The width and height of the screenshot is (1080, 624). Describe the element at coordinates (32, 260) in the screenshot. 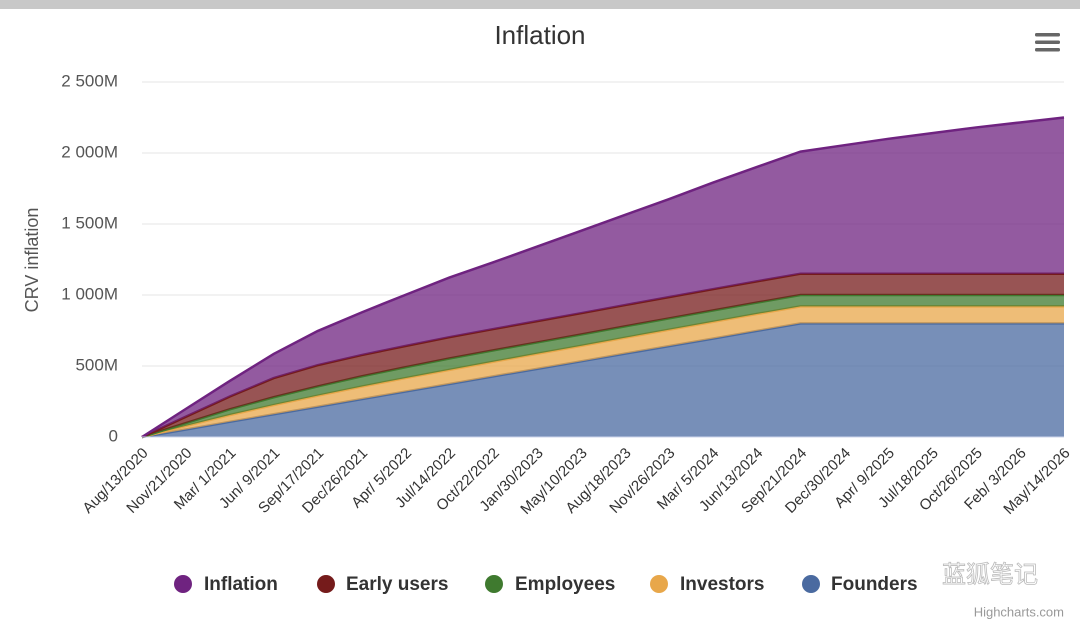

I see `y-axis-label: CRV inflation` at that location.